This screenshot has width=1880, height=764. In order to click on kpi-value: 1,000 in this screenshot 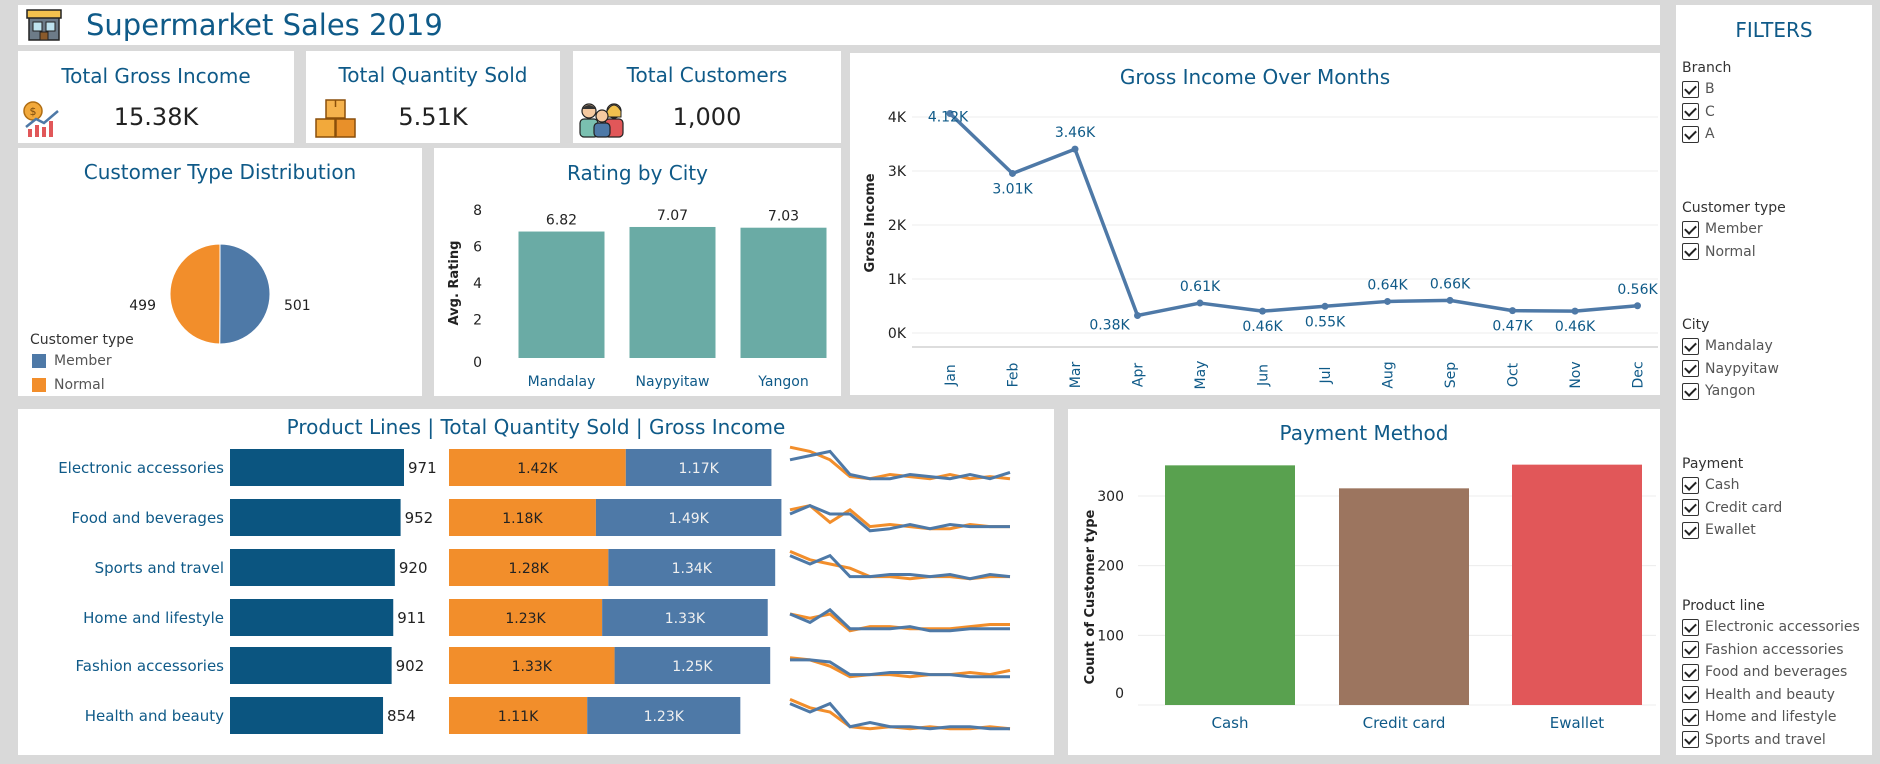, I will do `click(707, 117)`.